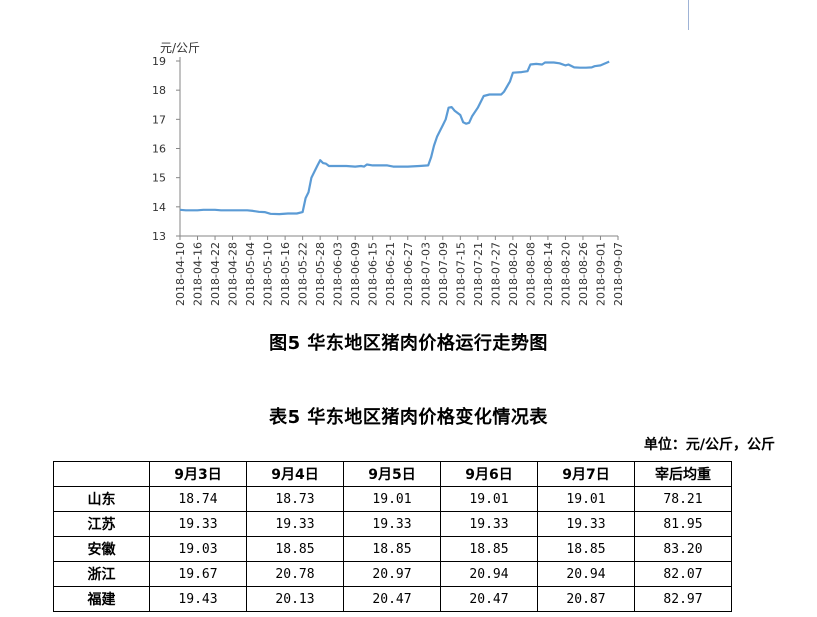  Describe the element at coordinates (683, 599) in the screenshot. I see `table-cell: 82.97` at that location.